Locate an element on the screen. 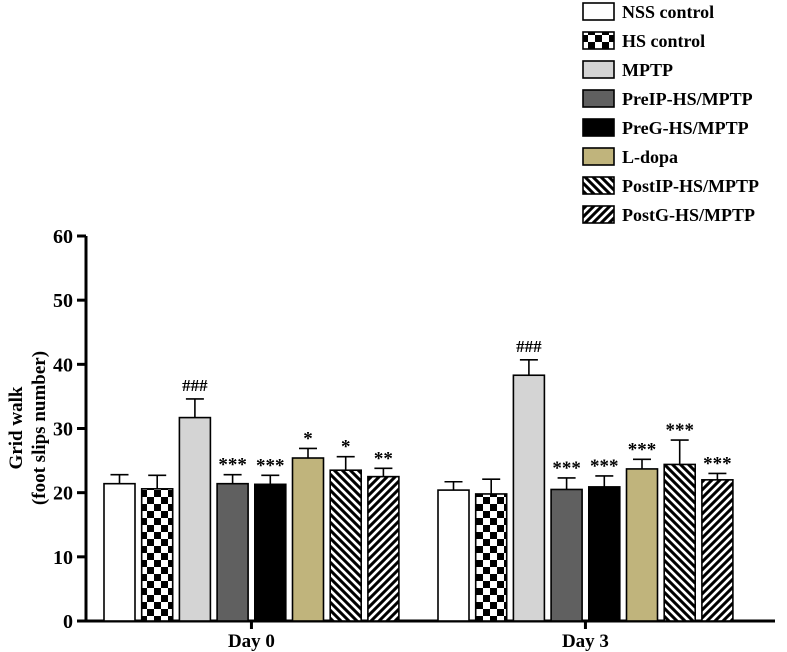  legend-label: MPTP is located at coordinates (647, 70).